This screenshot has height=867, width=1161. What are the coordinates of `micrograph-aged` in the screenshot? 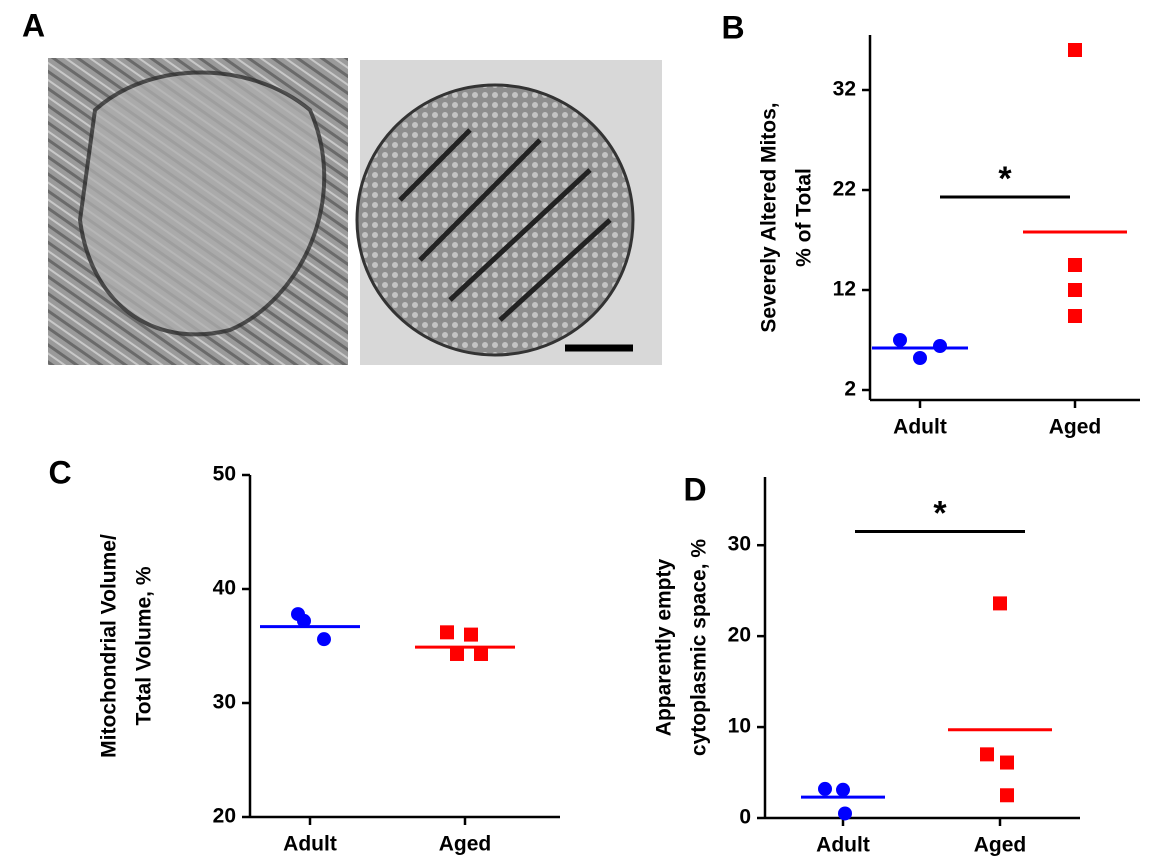 It's located at (508, 212).